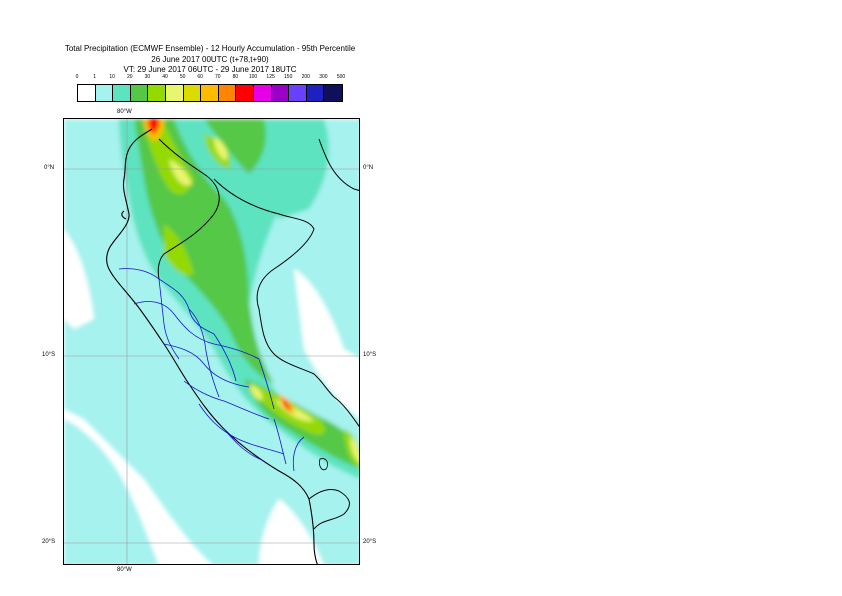 Image resolution: width=842 pixels, height=596 pixels. Describe the element at coordinates (112, 77) in the screenshot. I see `legend-tick-label: 10` at that location.